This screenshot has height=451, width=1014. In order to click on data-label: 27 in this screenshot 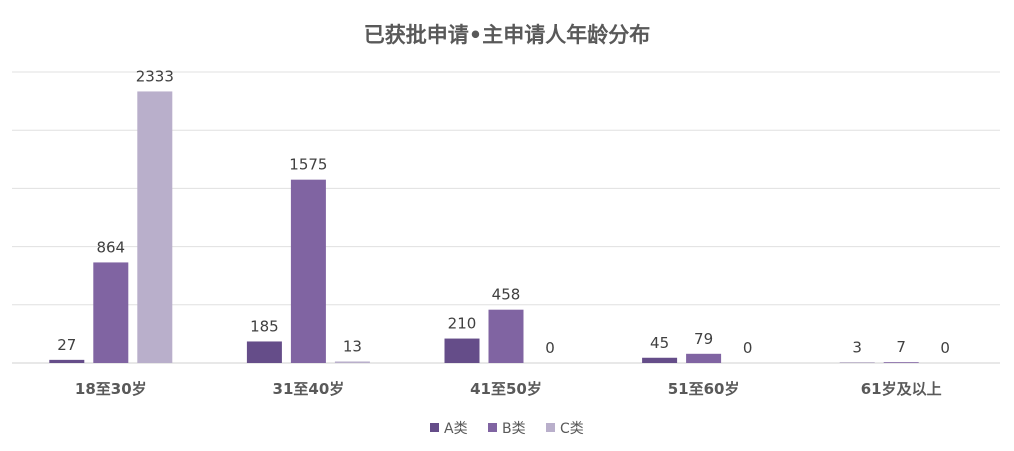, I will do `click(66, 345)`.